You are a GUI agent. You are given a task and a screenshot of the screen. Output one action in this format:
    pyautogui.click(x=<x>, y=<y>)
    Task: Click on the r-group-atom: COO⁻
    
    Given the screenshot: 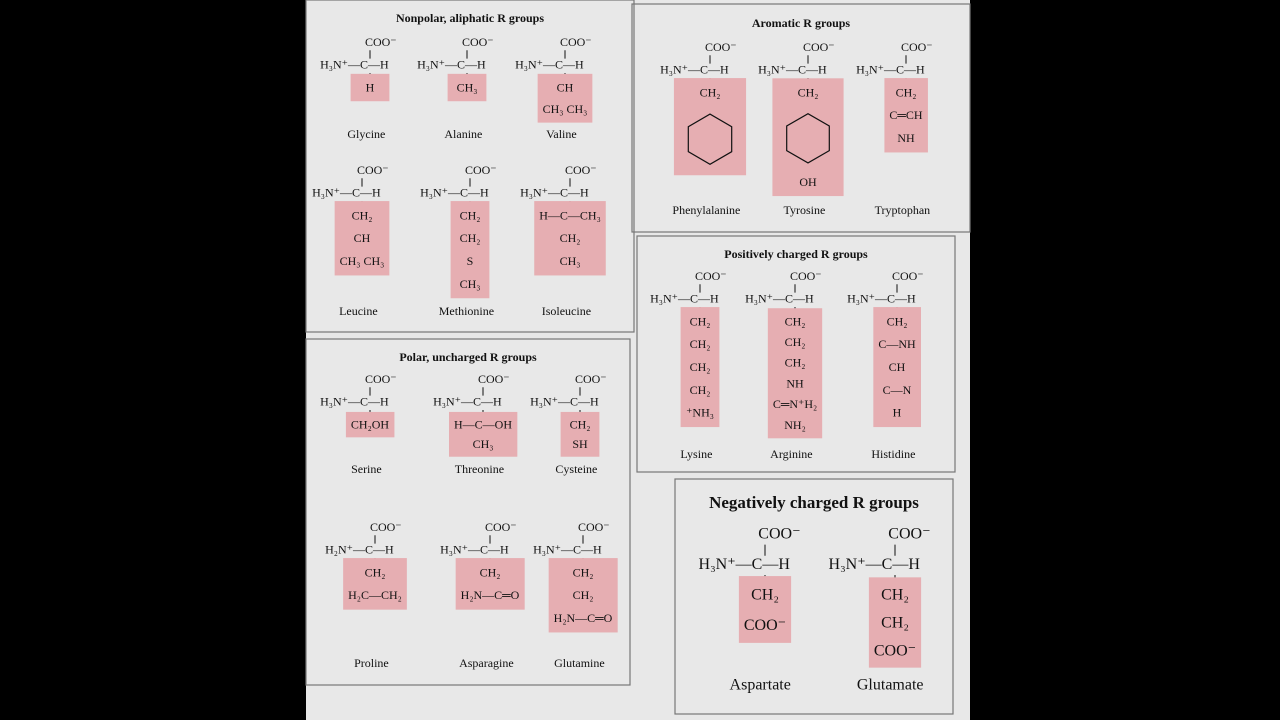 What is the action you would take?
    pyautogui.click(x=895, y=651)
    